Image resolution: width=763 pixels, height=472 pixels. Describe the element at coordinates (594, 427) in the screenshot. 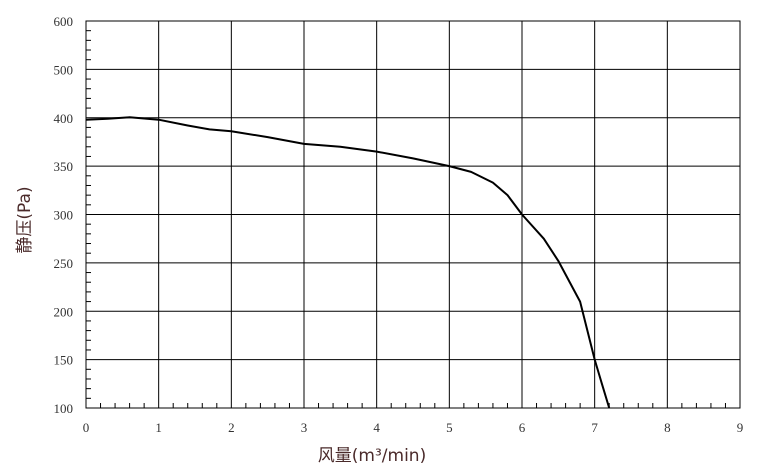

I see `x-tick-label: 7` at that location.